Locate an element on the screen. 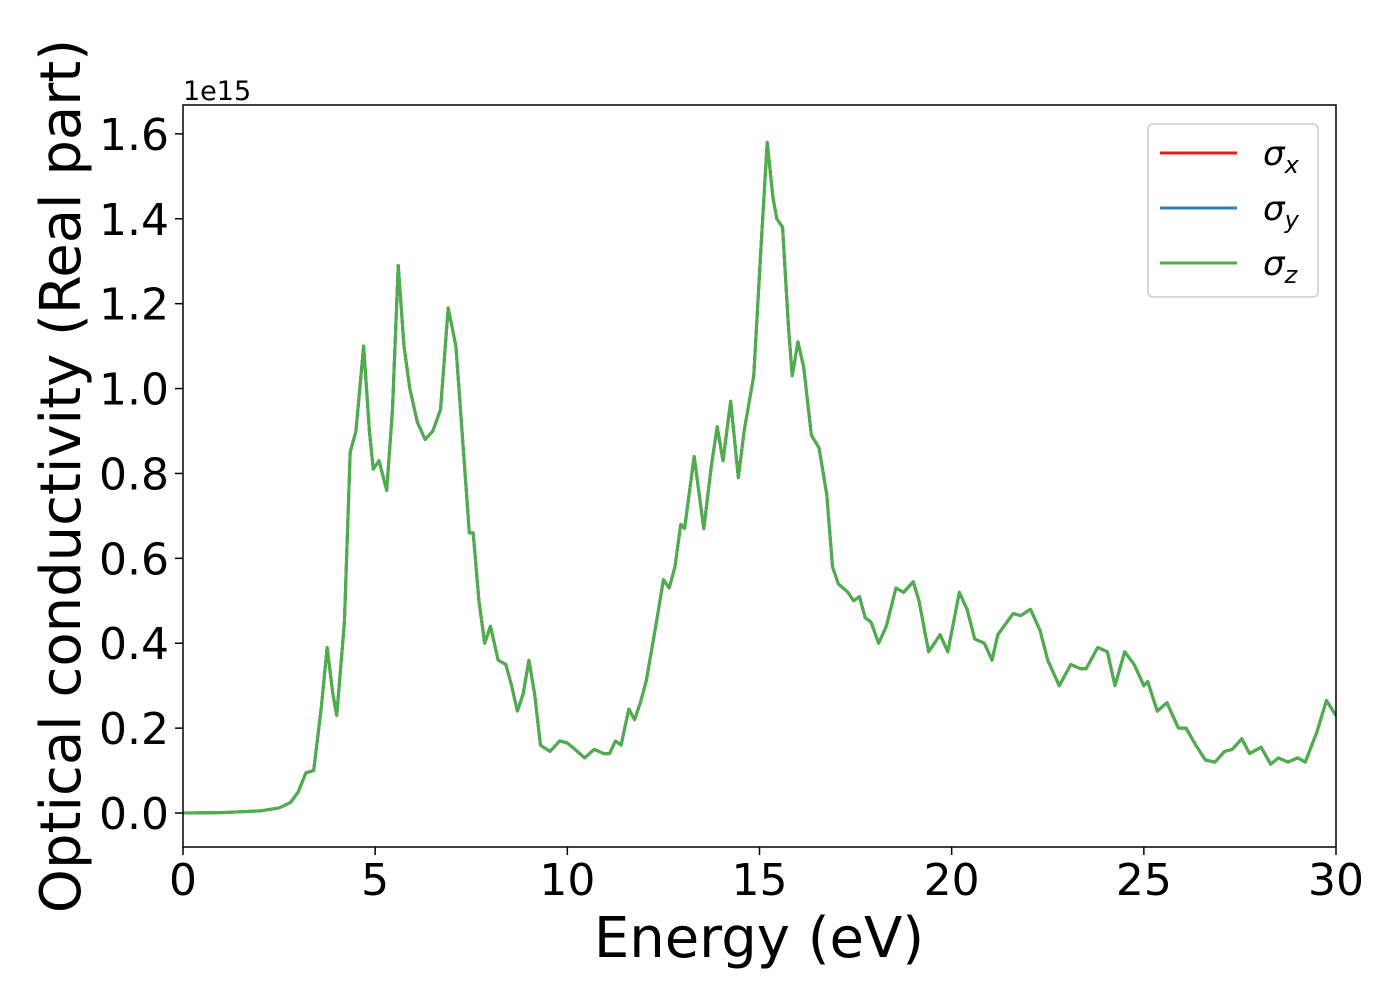 Image resolution: width=1400 pixels, height=1000 pixels. x-tick-label: 0 is located at coordinates (183, 880).